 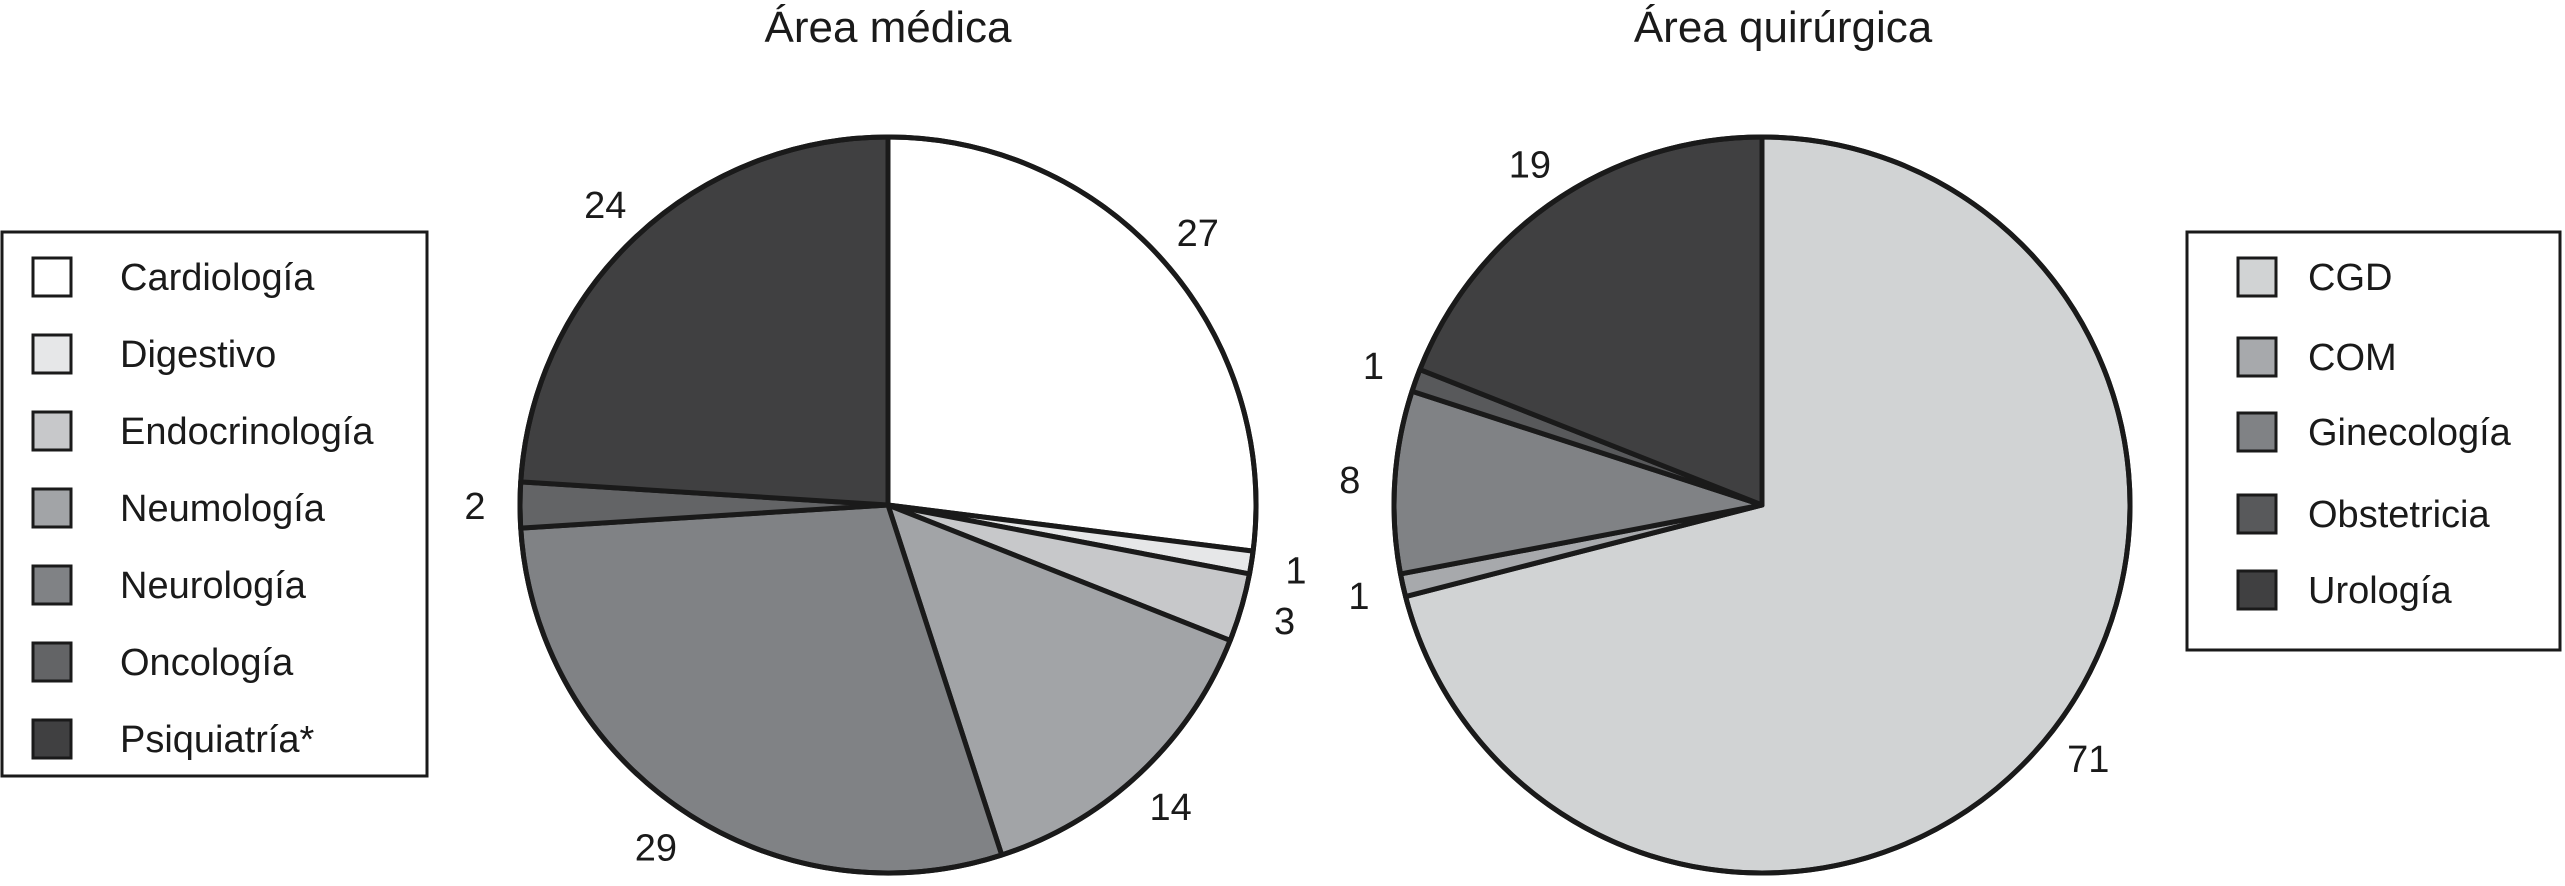 I want to click on slice-value-label: 19, so click(x=1530, y=165).